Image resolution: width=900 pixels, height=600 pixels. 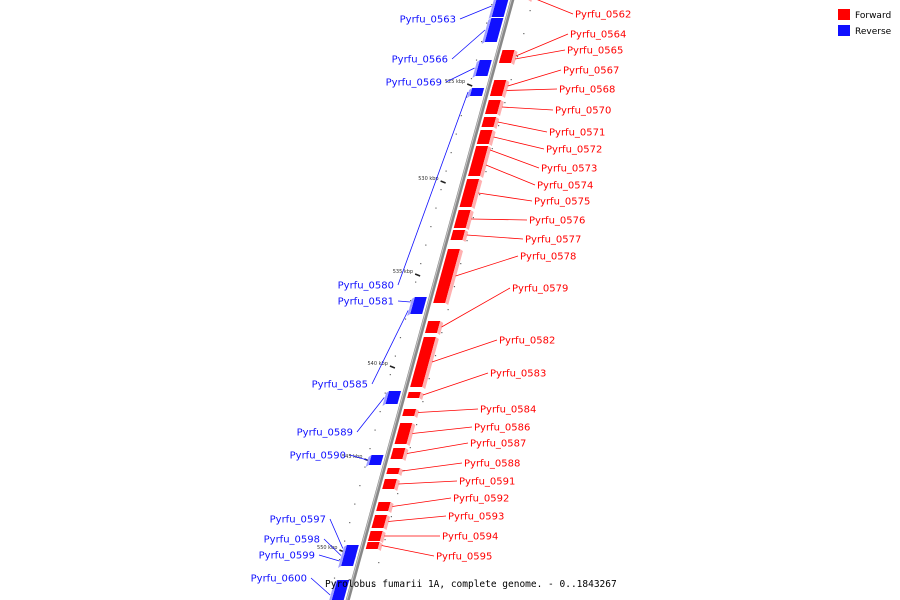 I want to click on forward-gene-label: Pyrfu_0587, so click(x=498, y=444).